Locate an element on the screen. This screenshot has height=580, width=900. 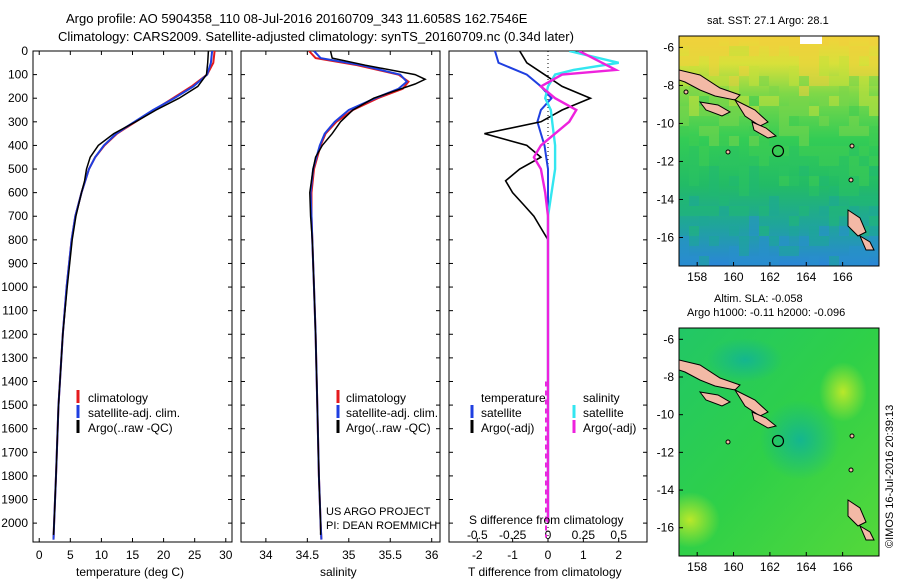
map-y-tick-label: -14 is located at coordinates (666, 199).